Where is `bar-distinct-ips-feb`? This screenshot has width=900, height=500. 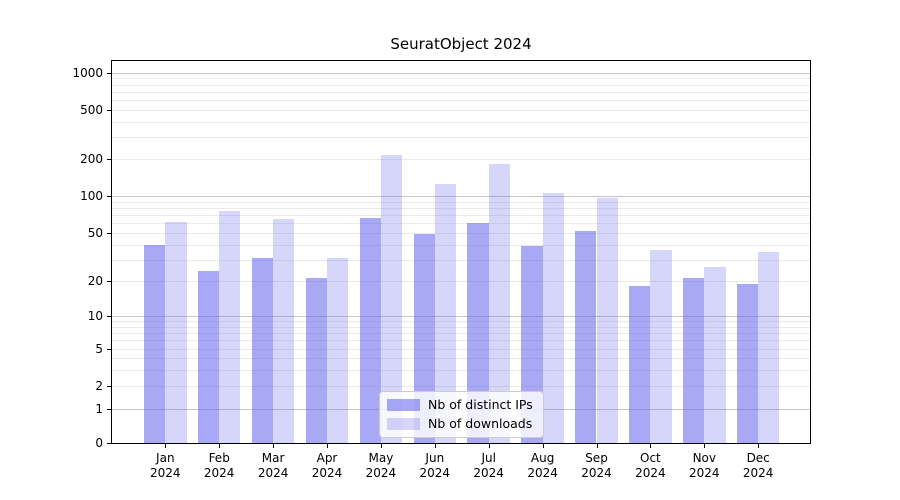 bar-distinct-ips-feb is located at coordinates (208, 357).